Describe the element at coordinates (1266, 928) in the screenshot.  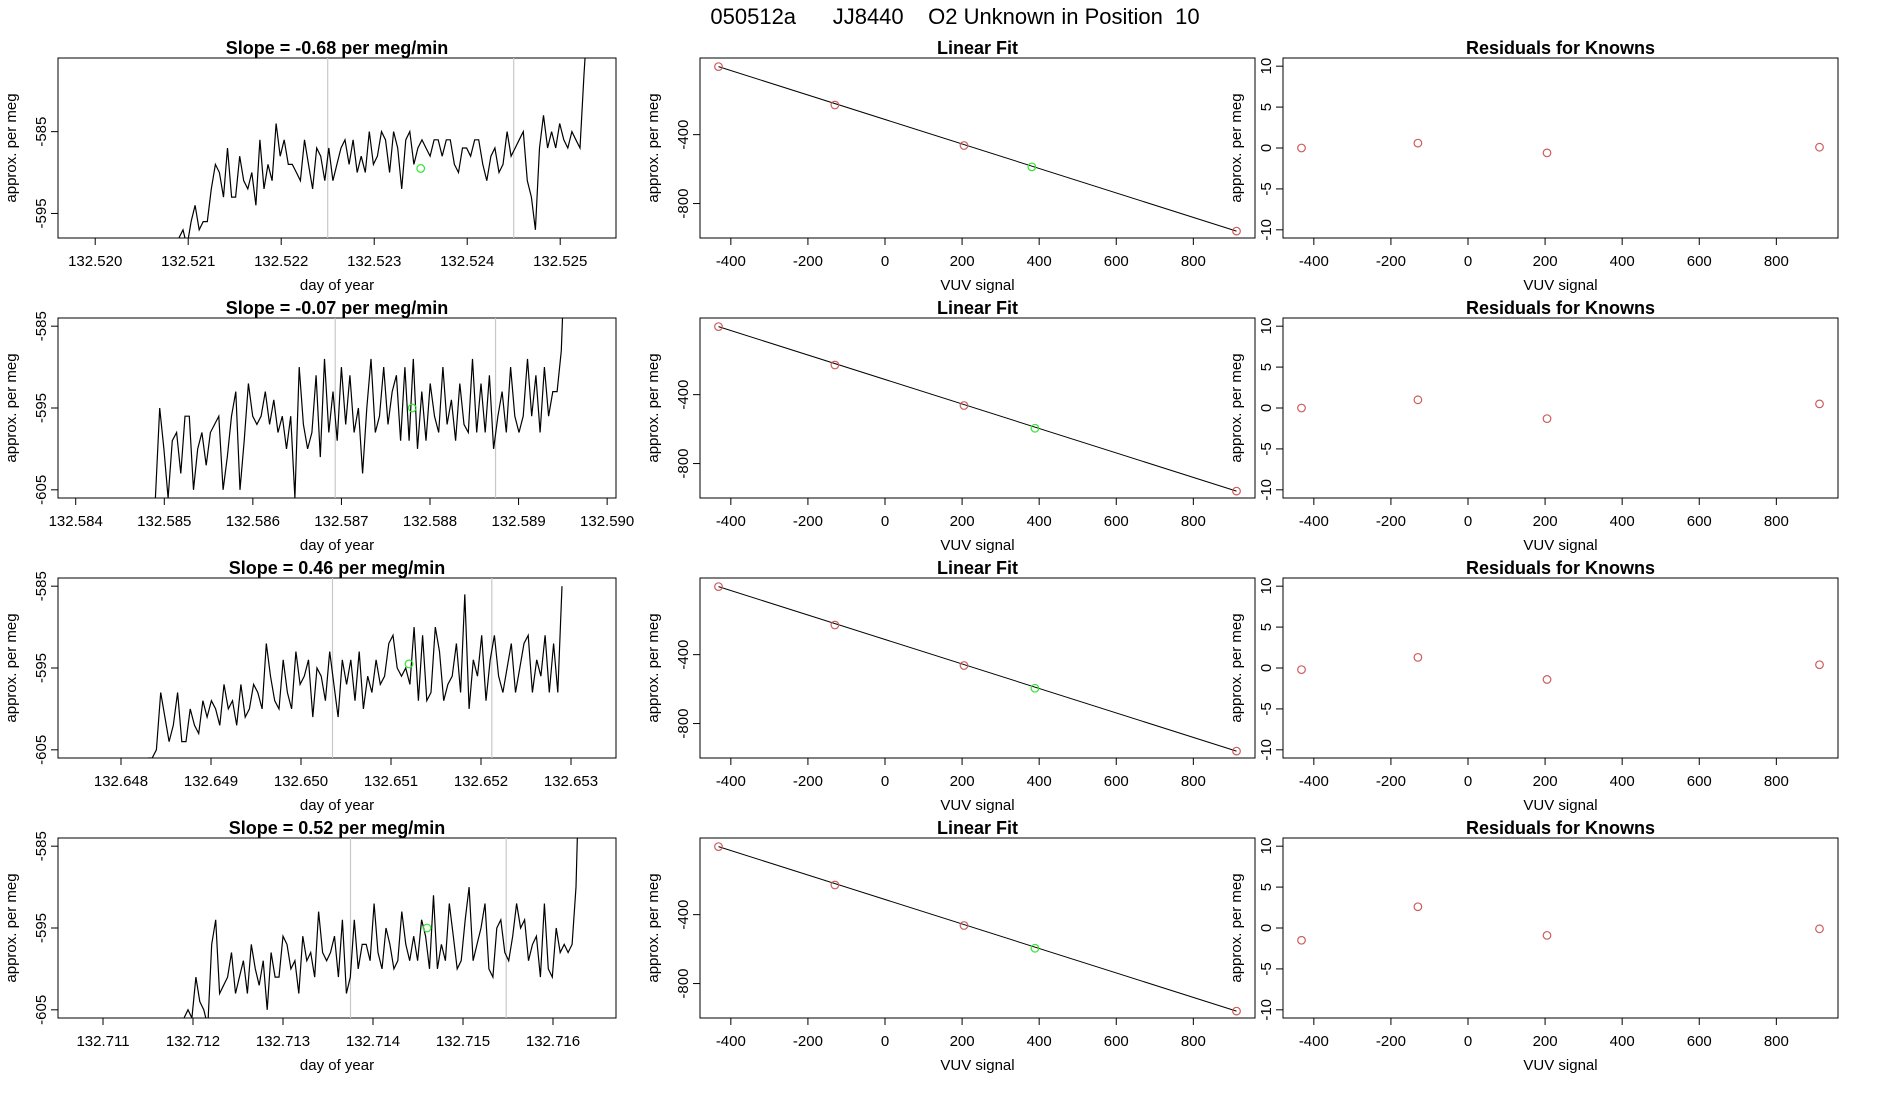
I see `y-tick-label: 0` at that location.